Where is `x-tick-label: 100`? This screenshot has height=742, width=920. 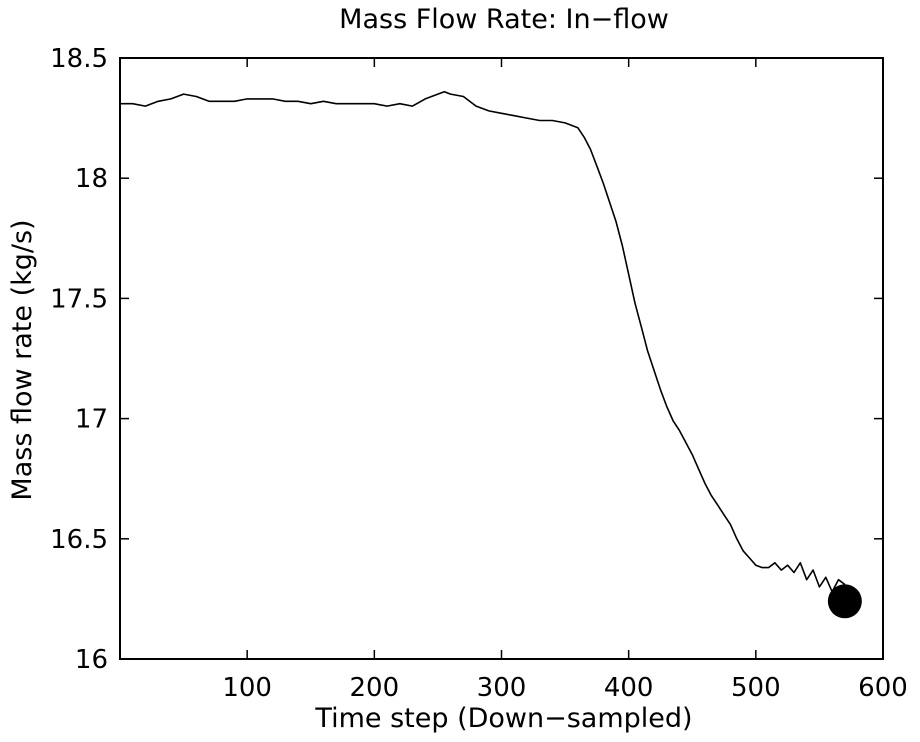
x-tick-label: 100 is located at coordinates (247, 688).